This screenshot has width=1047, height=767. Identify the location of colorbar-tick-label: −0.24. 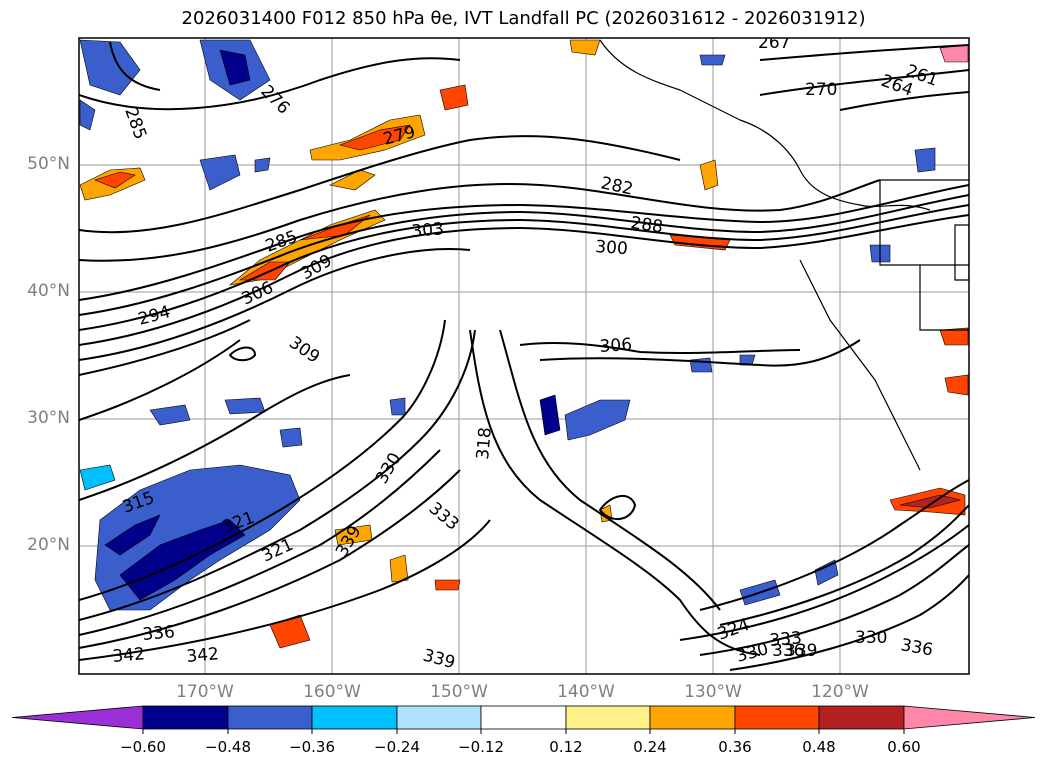
(397, 747).